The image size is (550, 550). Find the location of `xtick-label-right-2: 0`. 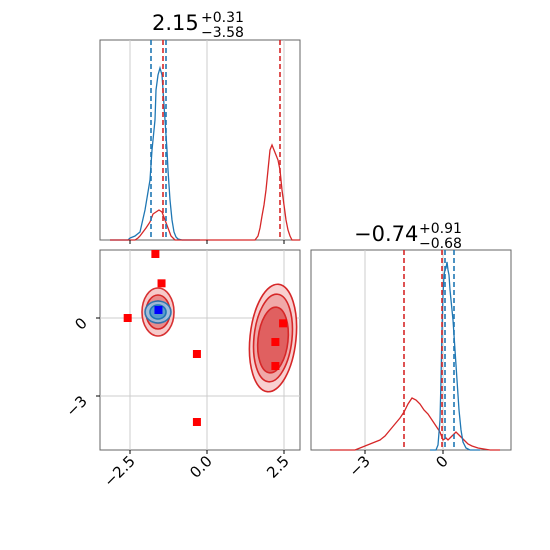

xtick-label-right-2: 0 is located at coordinates (441, 461).